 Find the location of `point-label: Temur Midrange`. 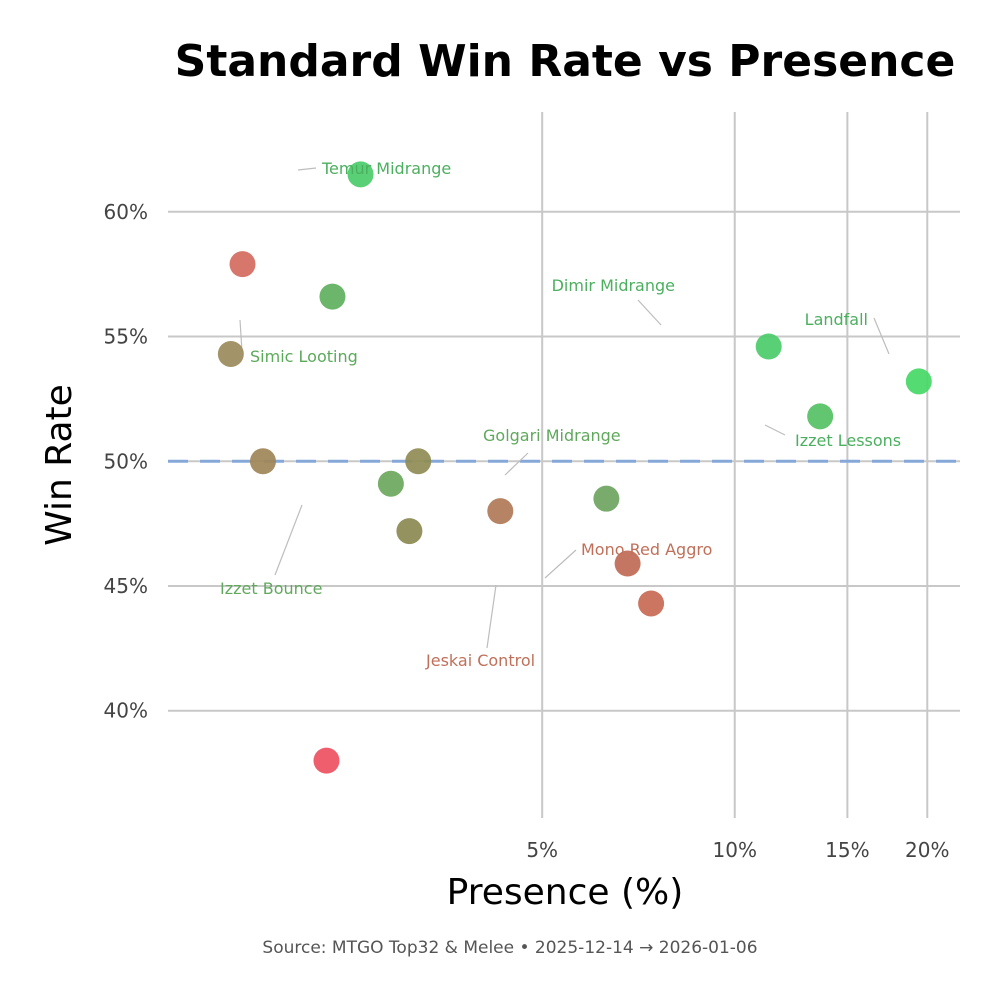

point-label: Temur Midrange is located at coordinates (386, 168).